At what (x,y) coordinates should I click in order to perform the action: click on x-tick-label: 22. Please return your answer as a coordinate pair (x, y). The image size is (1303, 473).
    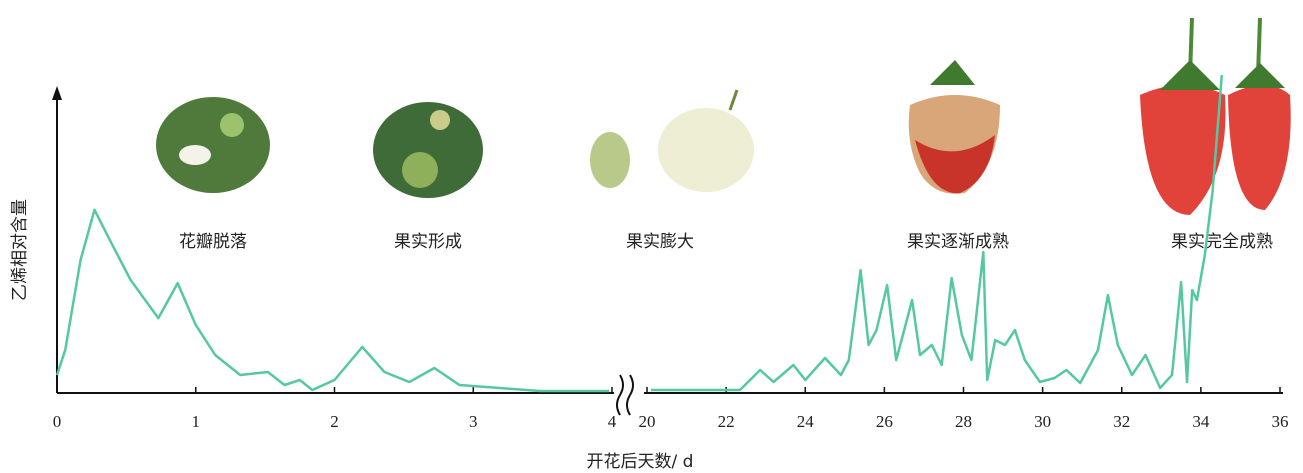
    Looking at the image, I should click on (726, 421).